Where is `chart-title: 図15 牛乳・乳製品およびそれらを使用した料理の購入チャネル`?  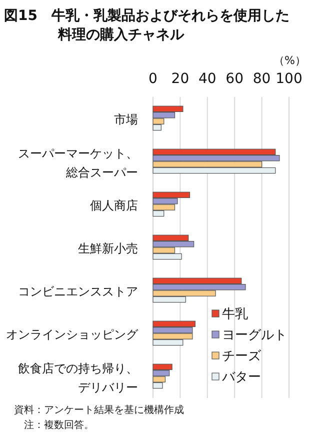 chart-title: 図15 牛乳・乳製品およびそれらを使用した料理の購入チャネル is located at coordinates (147, 25).